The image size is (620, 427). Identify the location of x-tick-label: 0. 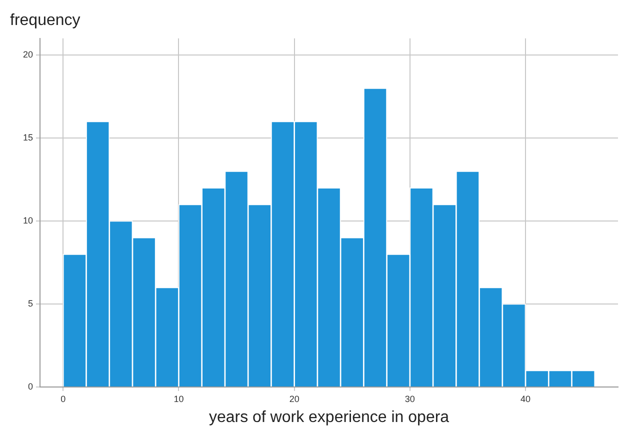
(63, 399).